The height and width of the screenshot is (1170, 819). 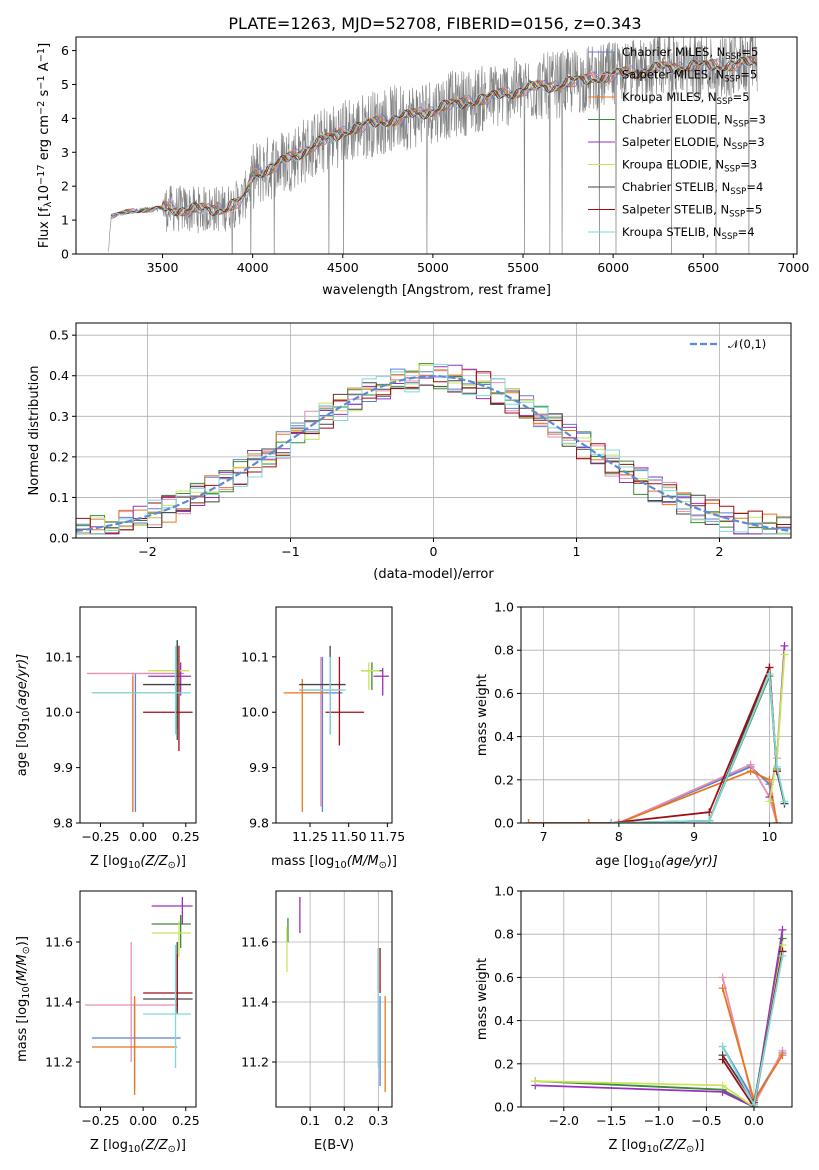 I want to click on x-tick-label: 0.3, so click(x=378, y=1120).